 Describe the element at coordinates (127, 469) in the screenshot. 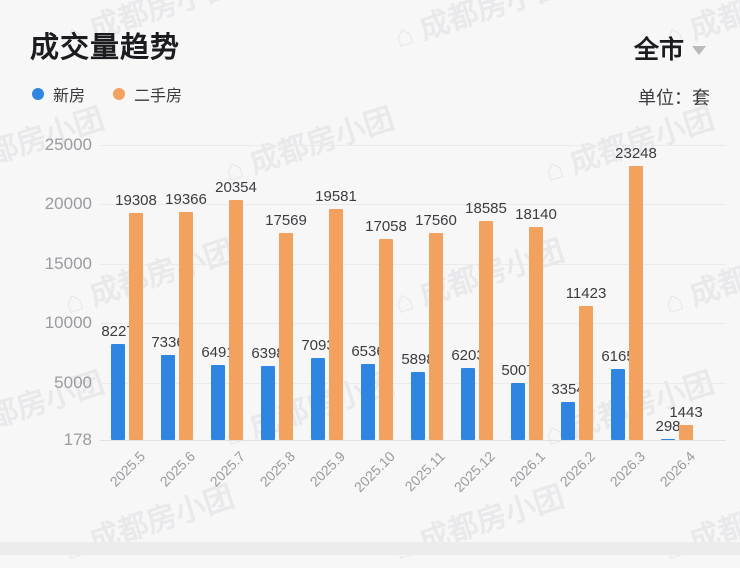

I see `x-axis-label: 2025.5` at that location.